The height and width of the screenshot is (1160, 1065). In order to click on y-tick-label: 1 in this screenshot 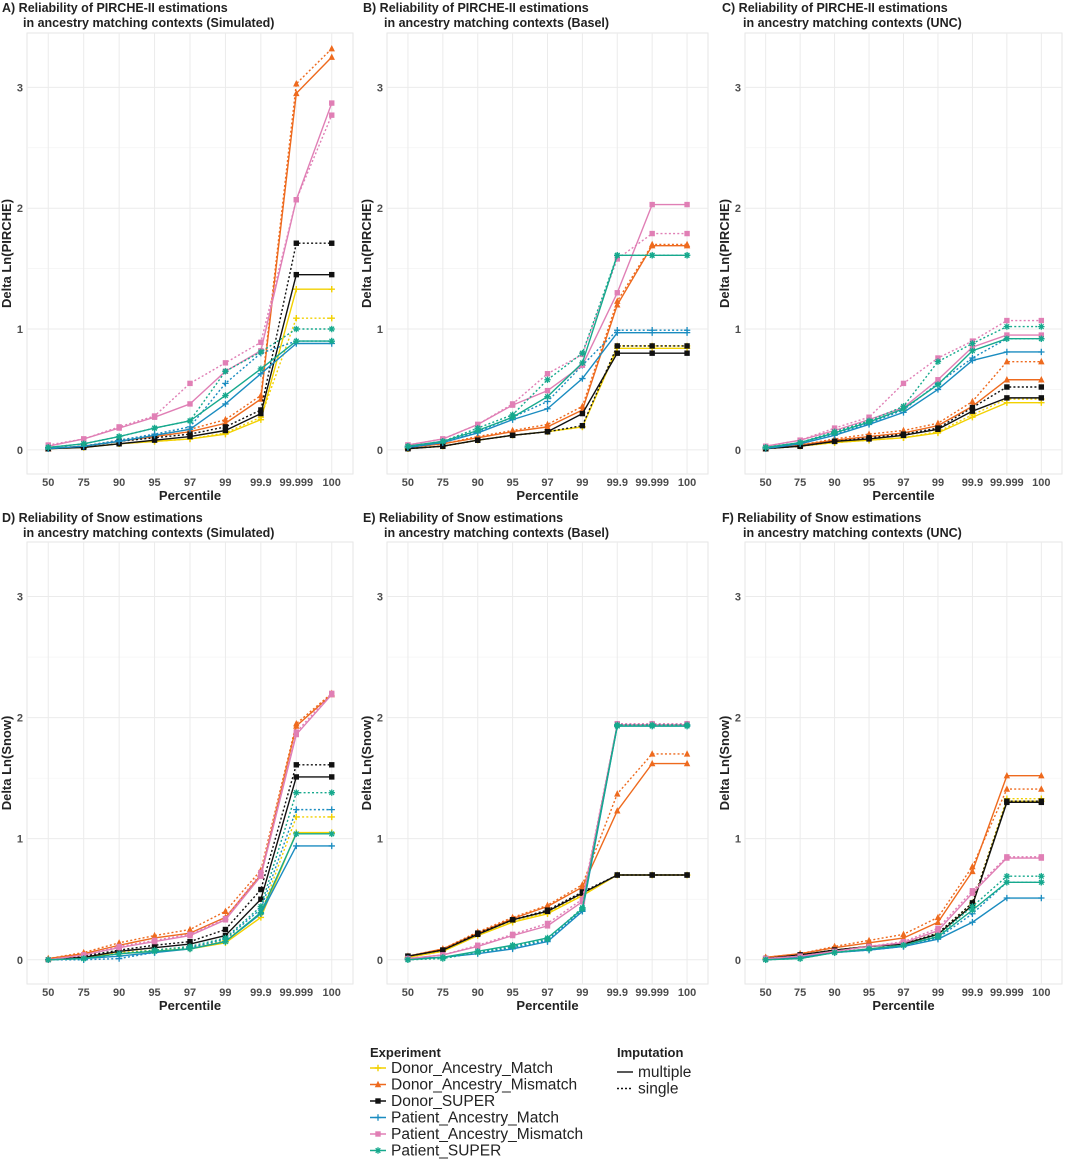, I will do `click(20, 330)`.